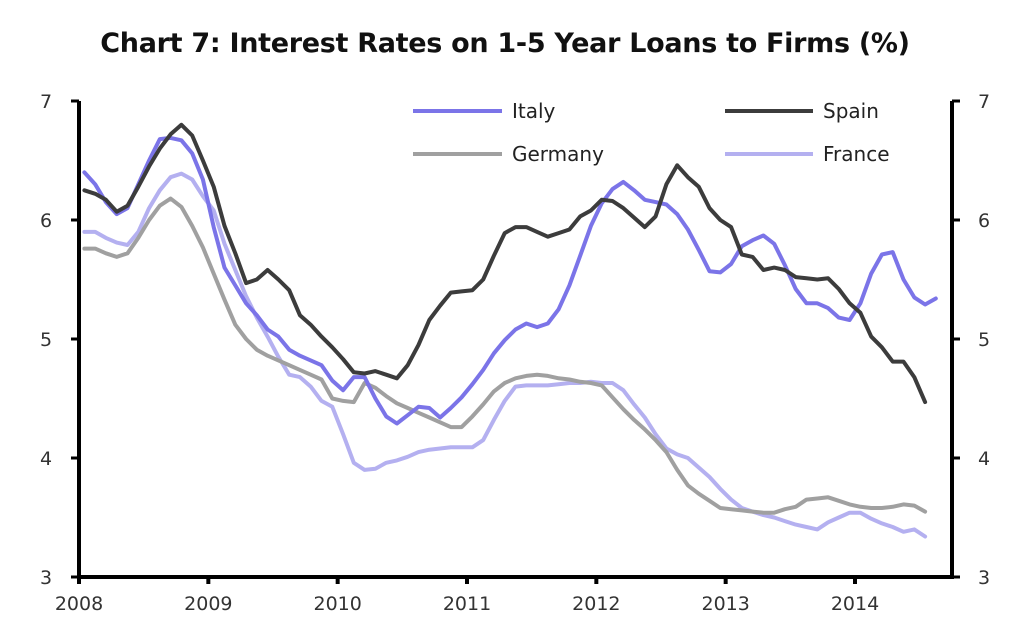 The width and height of the screenshot is (1010, 640). Describe the element at coordinates (651, 132) in the screenshot. I see `legend: Italy Spain Germany France` at that location.